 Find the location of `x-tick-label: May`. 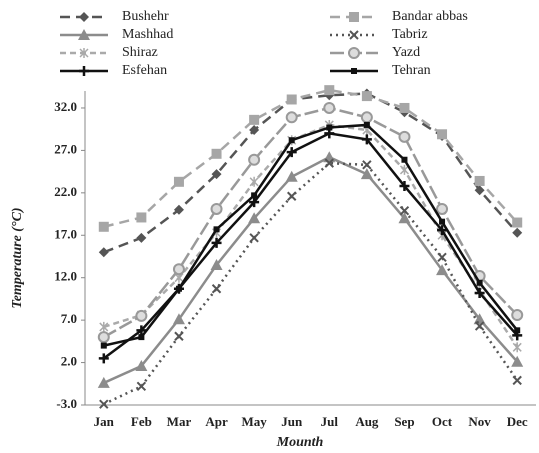

x-tick-label: May is located at coordinates (254, 421).